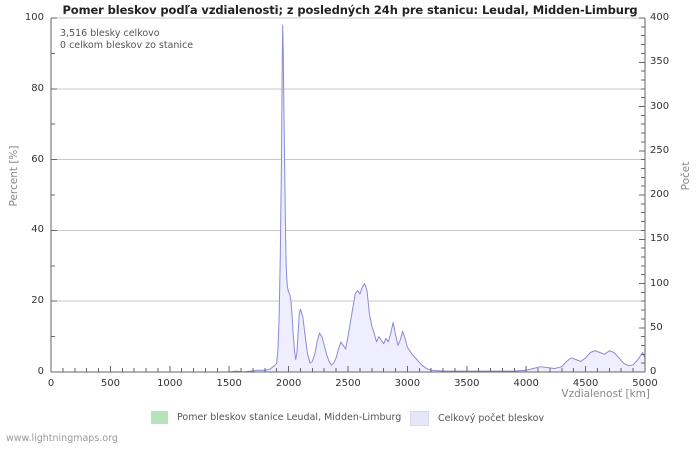 Image resolution: width=700 pixels, height=450 pixels. What do you see at coordinates (348, 383) in the screenshot?
I see `x-axis-tick-label: 2500` at bounding box center [348, 383].